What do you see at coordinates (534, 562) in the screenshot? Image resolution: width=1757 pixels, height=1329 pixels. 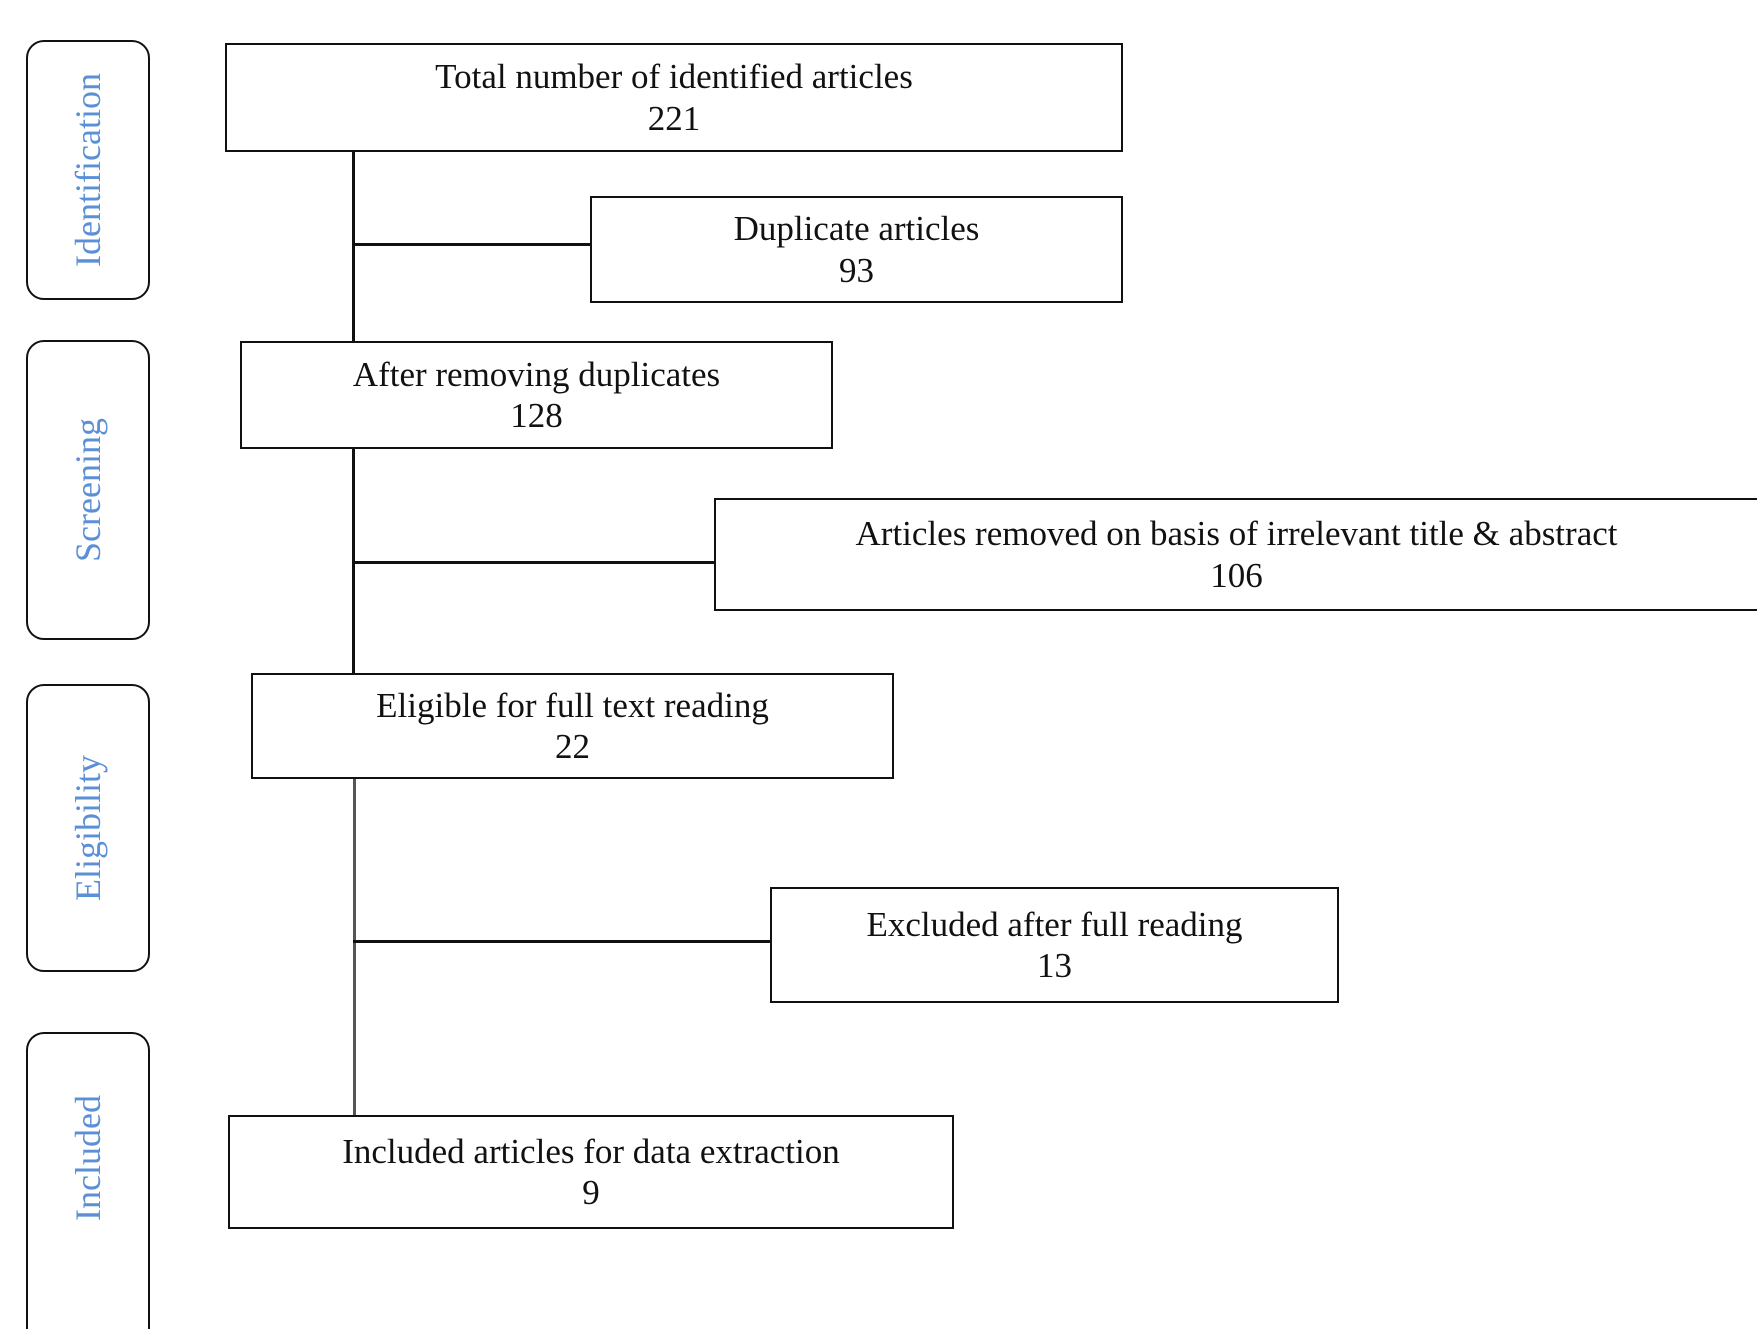 I see `removed-branch` at bounding box center [534, 562].